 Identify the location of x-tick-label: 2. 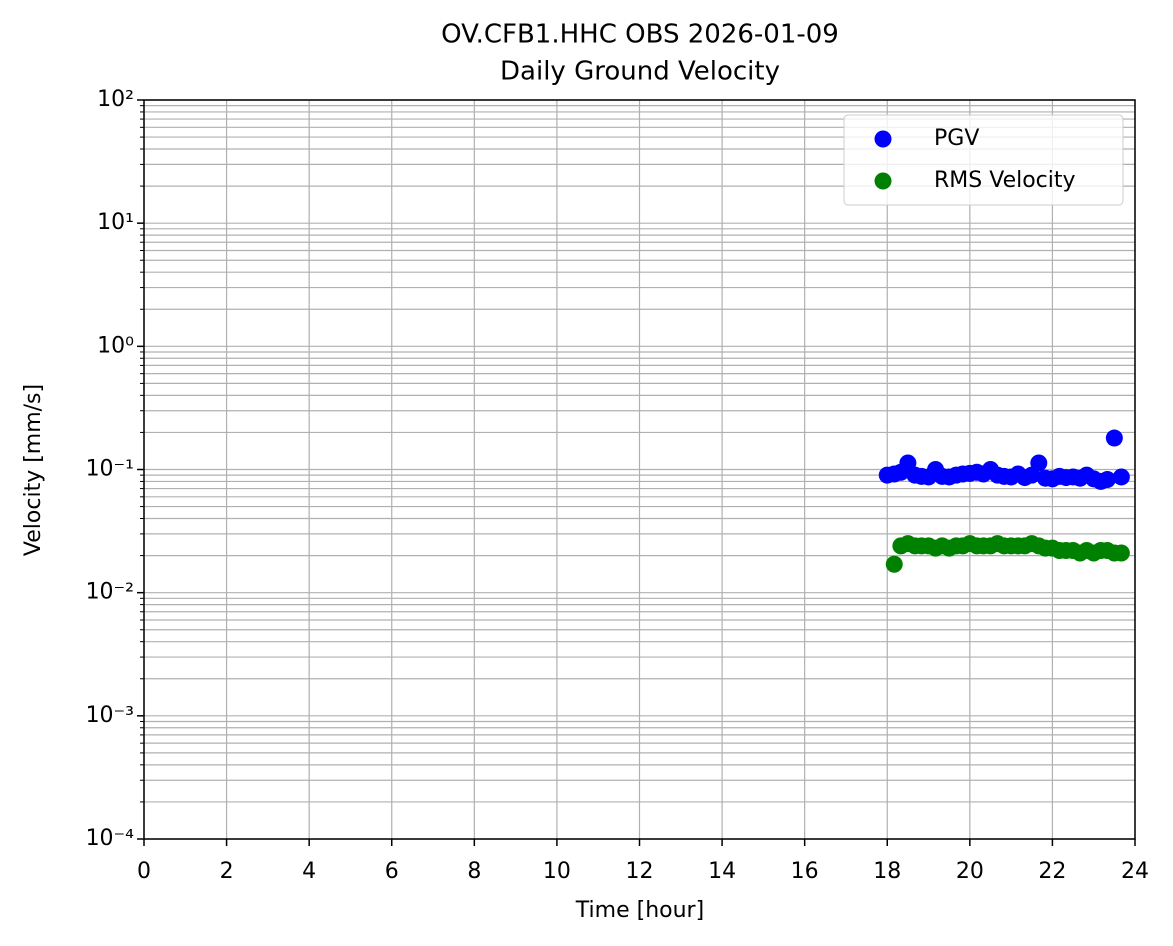
(227, 871).